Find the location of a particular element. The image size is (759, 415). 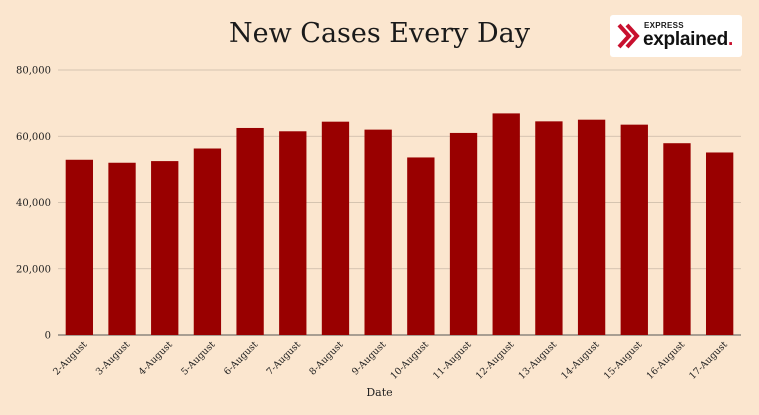

y-tick-label: 80,000 is located at coordinates (33, 71).